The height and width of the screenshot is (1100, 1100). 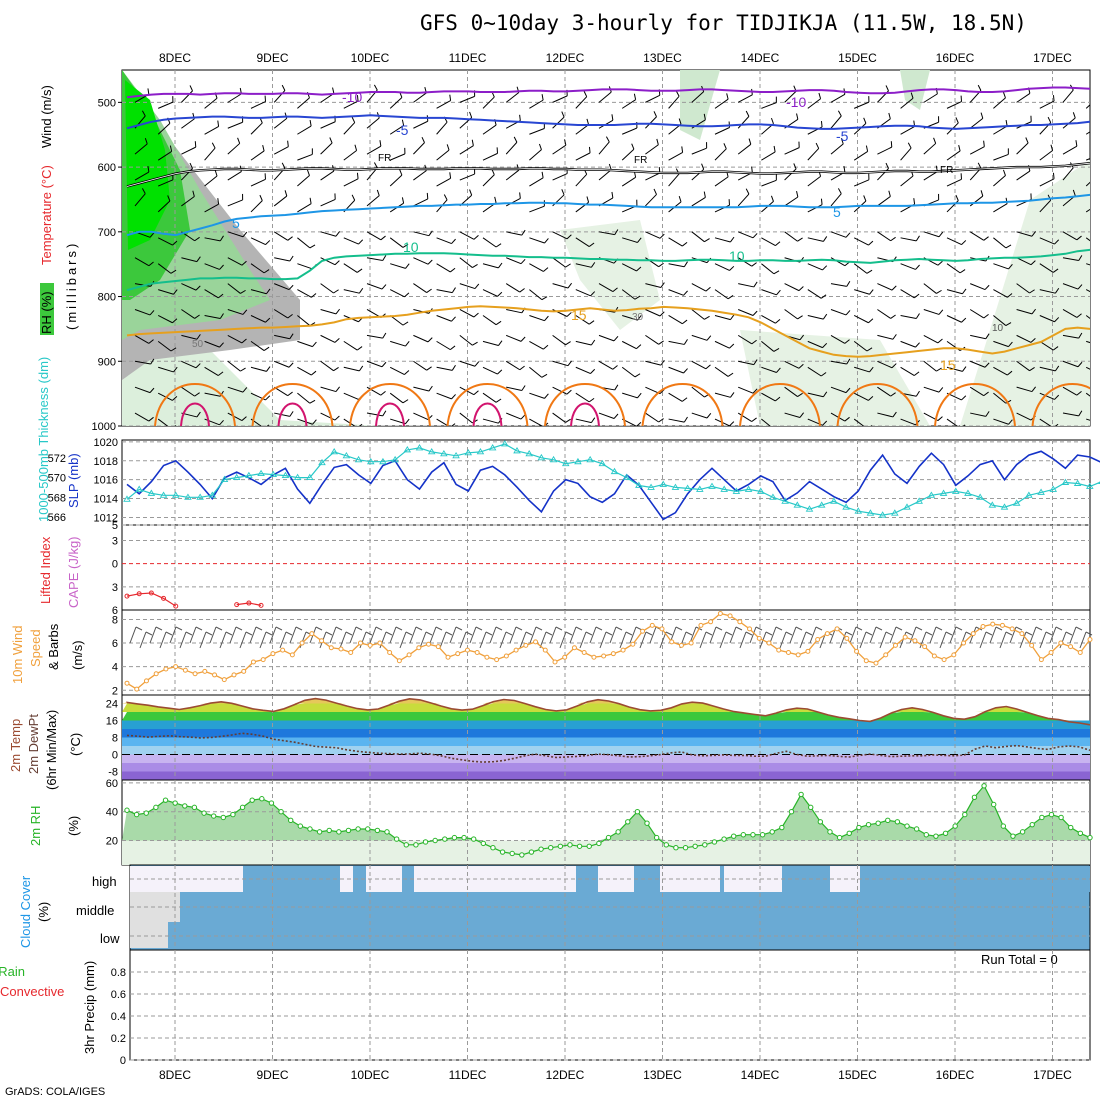 I want to click on date-label-top: 12DEC, so click(x=565, y=58).